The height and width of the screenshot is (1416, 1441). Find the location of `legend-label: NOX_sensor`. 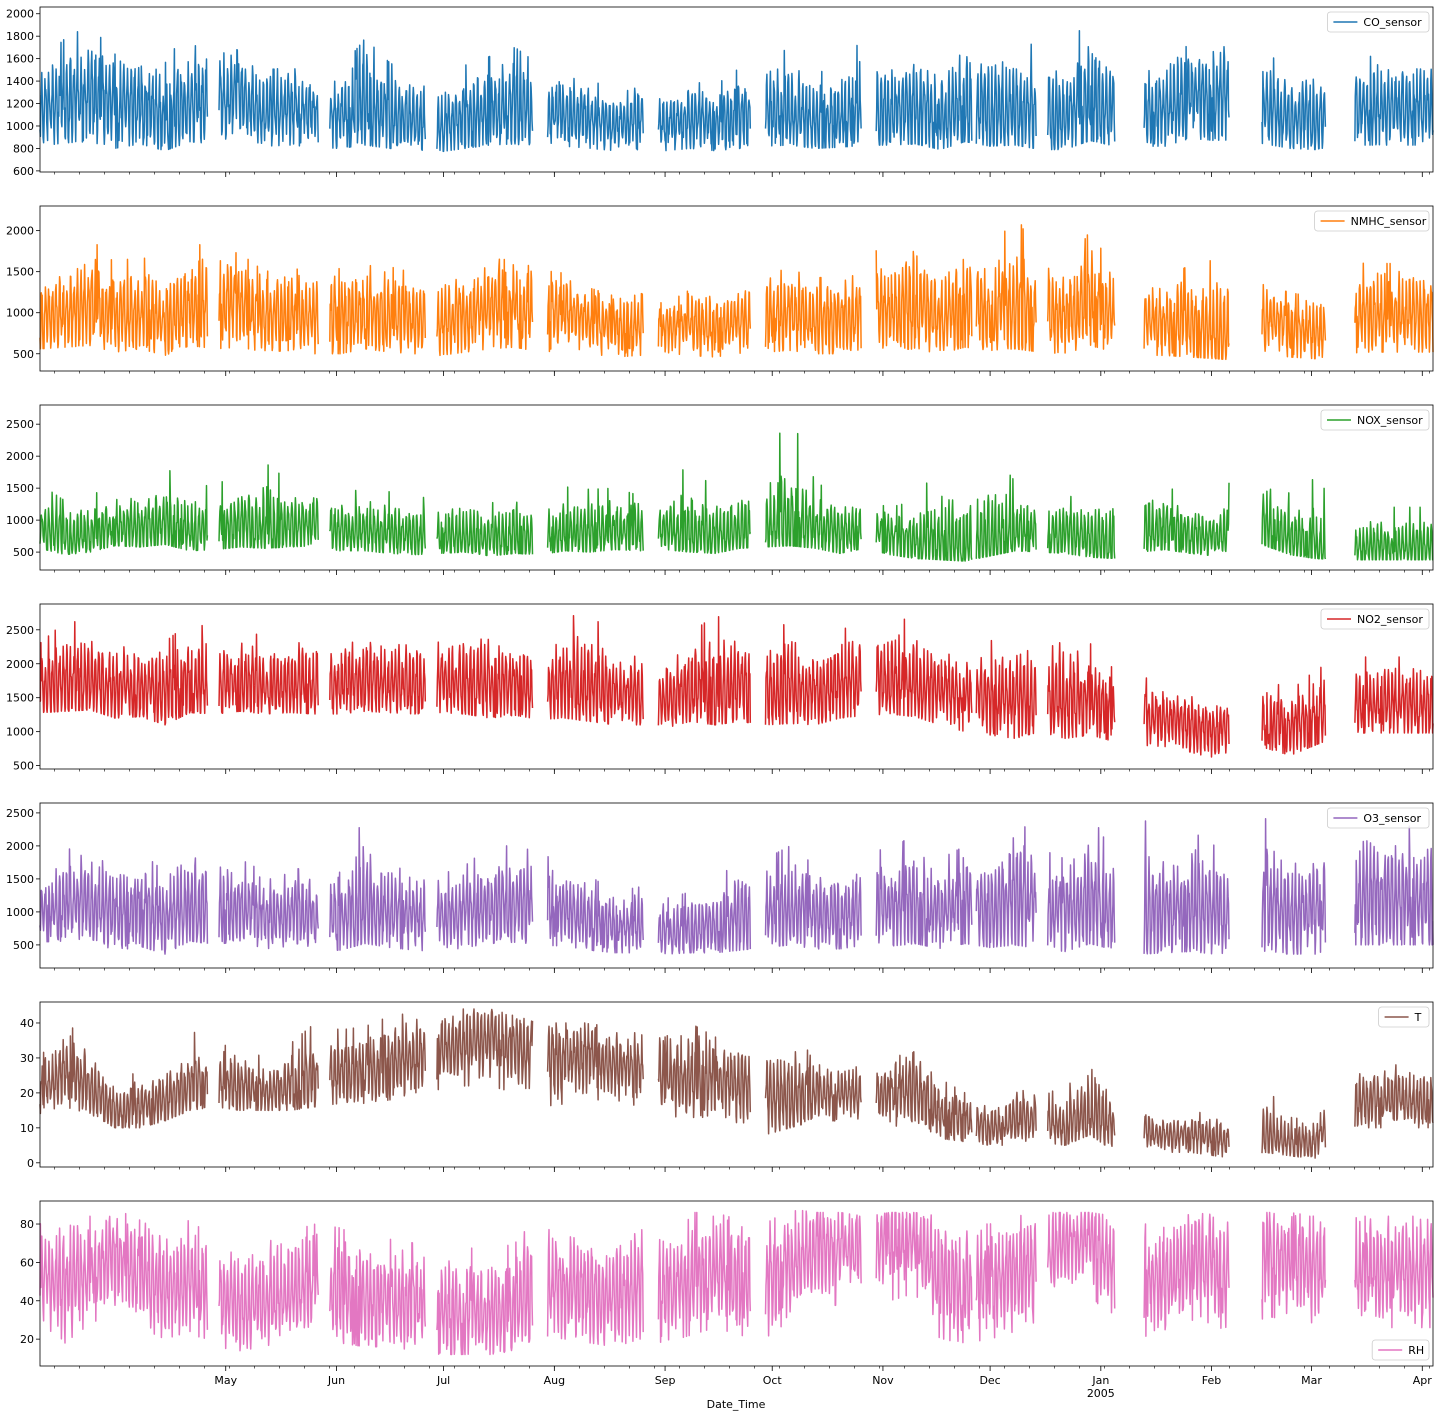

legend-label: NOX_sensor is located at coordinates (1390, 420).